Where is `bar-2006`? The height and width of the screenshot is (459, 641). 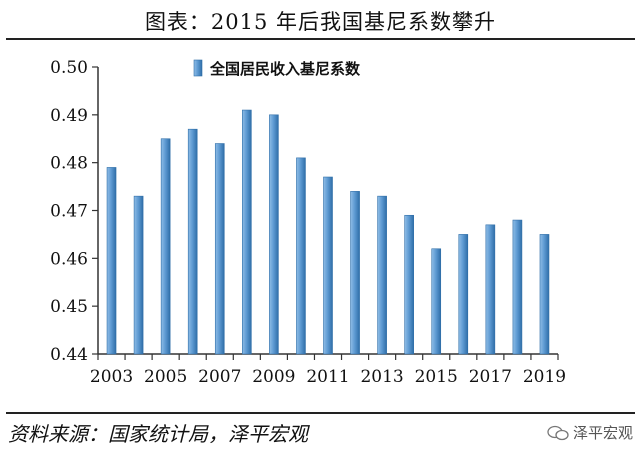 bar-2006 is located at coordinates (192, 241).